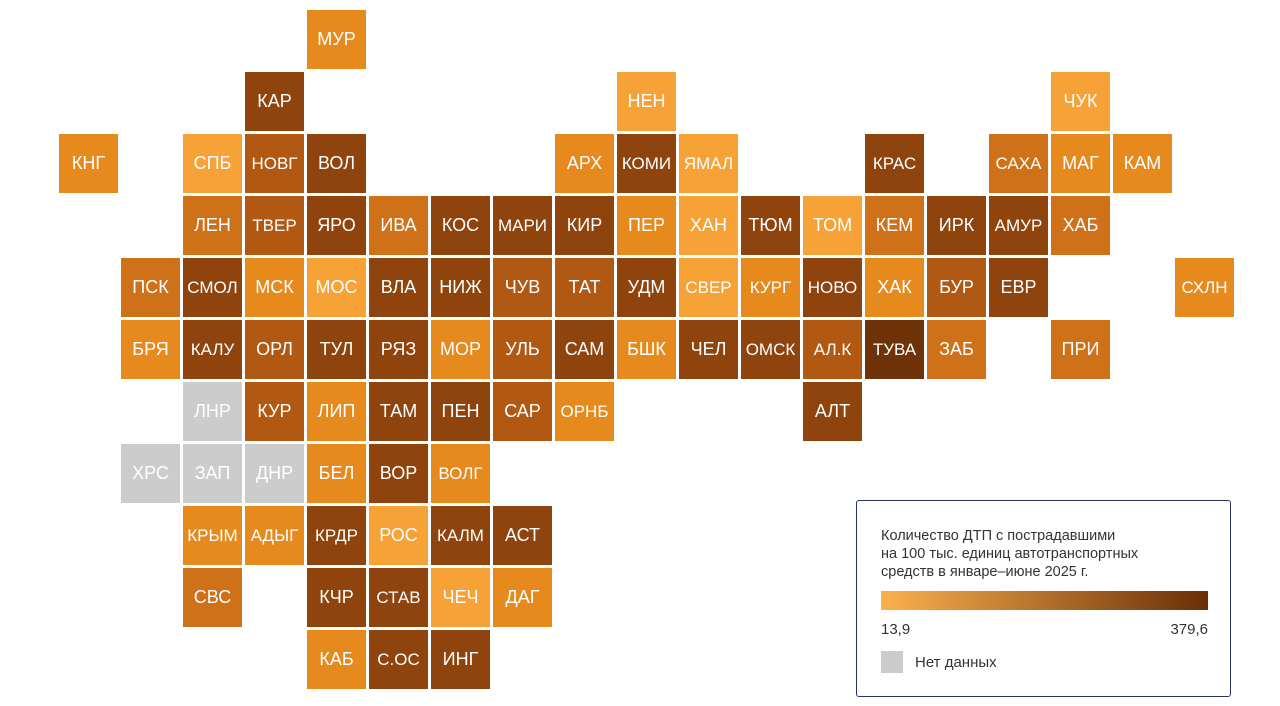  I want to click on region-tile: ТОМ, so click(832, 225).